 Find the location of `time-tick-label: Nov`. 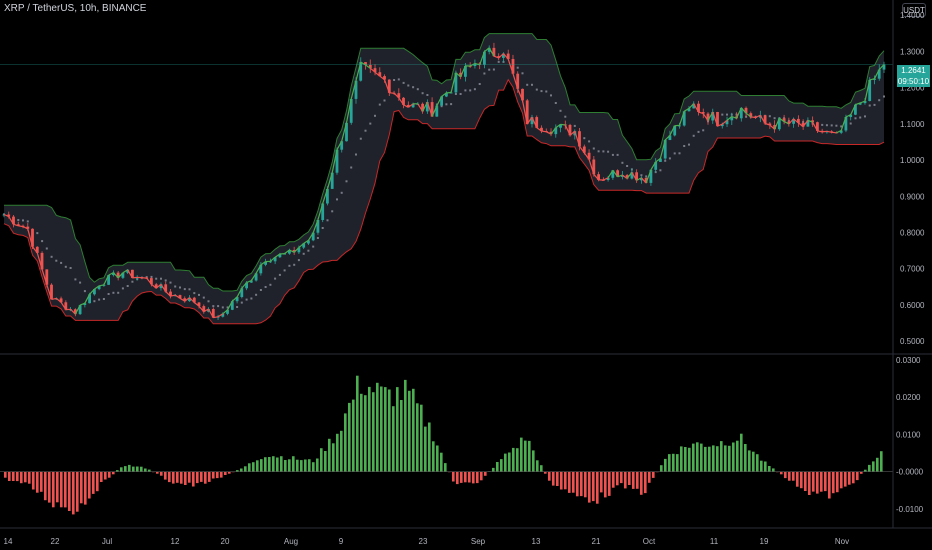

time-tick-label: Nov is located at coordinates (842, 541).